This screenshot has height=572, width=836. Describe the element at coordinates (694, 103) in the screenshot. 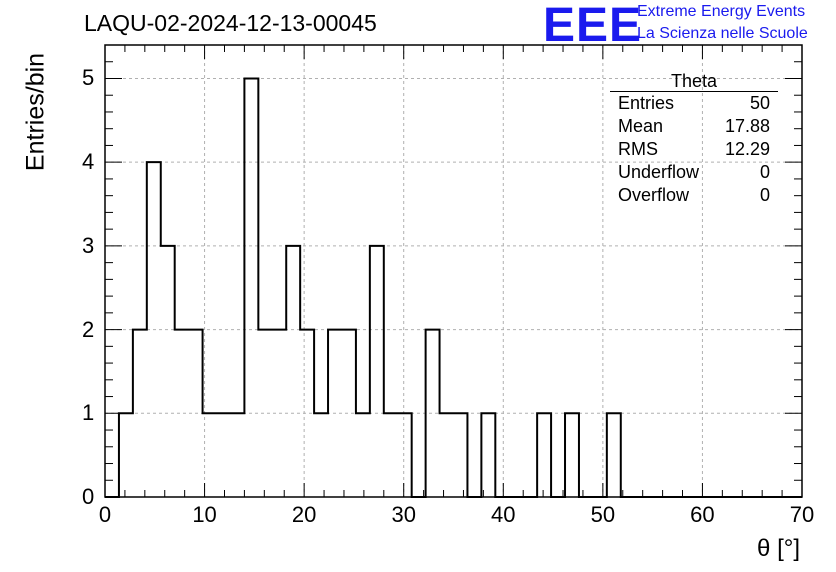

I see `stats-row: Entries 50` at that location.